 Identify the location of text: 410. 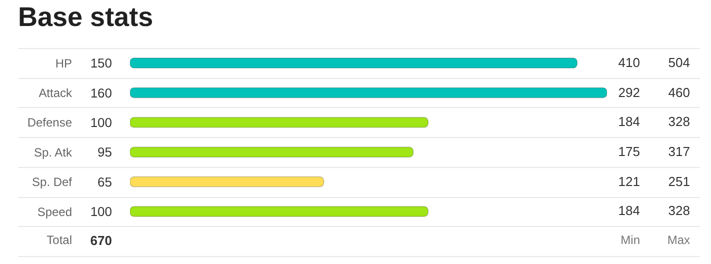
(628, 62).